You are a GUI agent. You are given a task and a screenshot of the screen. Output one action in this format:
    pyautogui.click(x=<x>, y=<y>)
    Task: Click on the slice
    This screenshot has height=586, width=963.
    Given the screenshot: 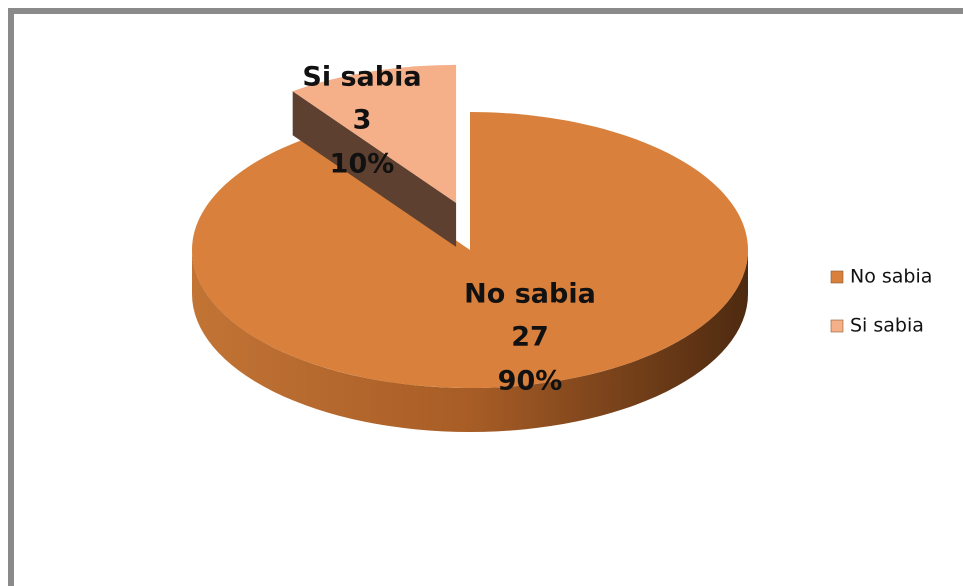 What is the action you would take?
    pyautogui.click(x=374, y=155)
    